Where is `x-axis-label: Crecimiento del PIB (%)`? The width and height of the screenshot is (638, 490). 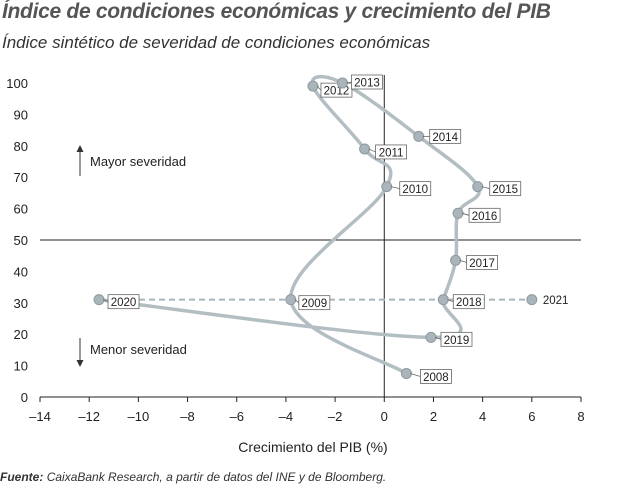
x-axis-label: Crecimiento del PIB (%) is located at coordinates (312, 447).